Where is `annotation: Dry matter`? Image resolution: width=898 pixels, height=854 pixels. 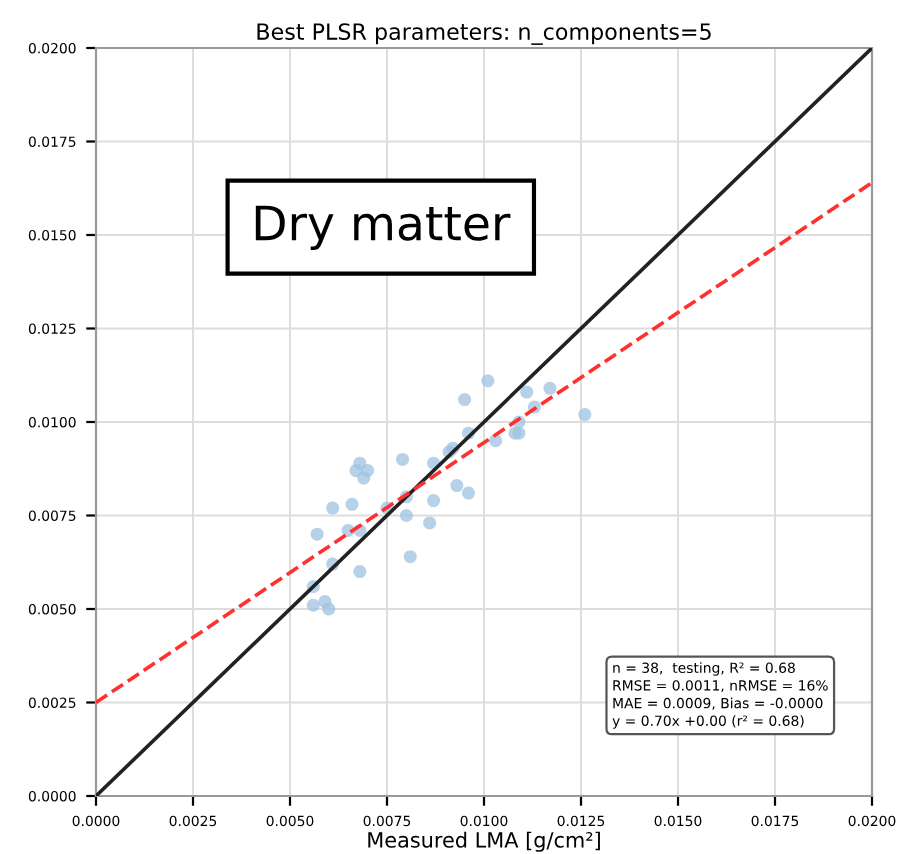 annotation: Dry matter is located at coordinates (383, 227).